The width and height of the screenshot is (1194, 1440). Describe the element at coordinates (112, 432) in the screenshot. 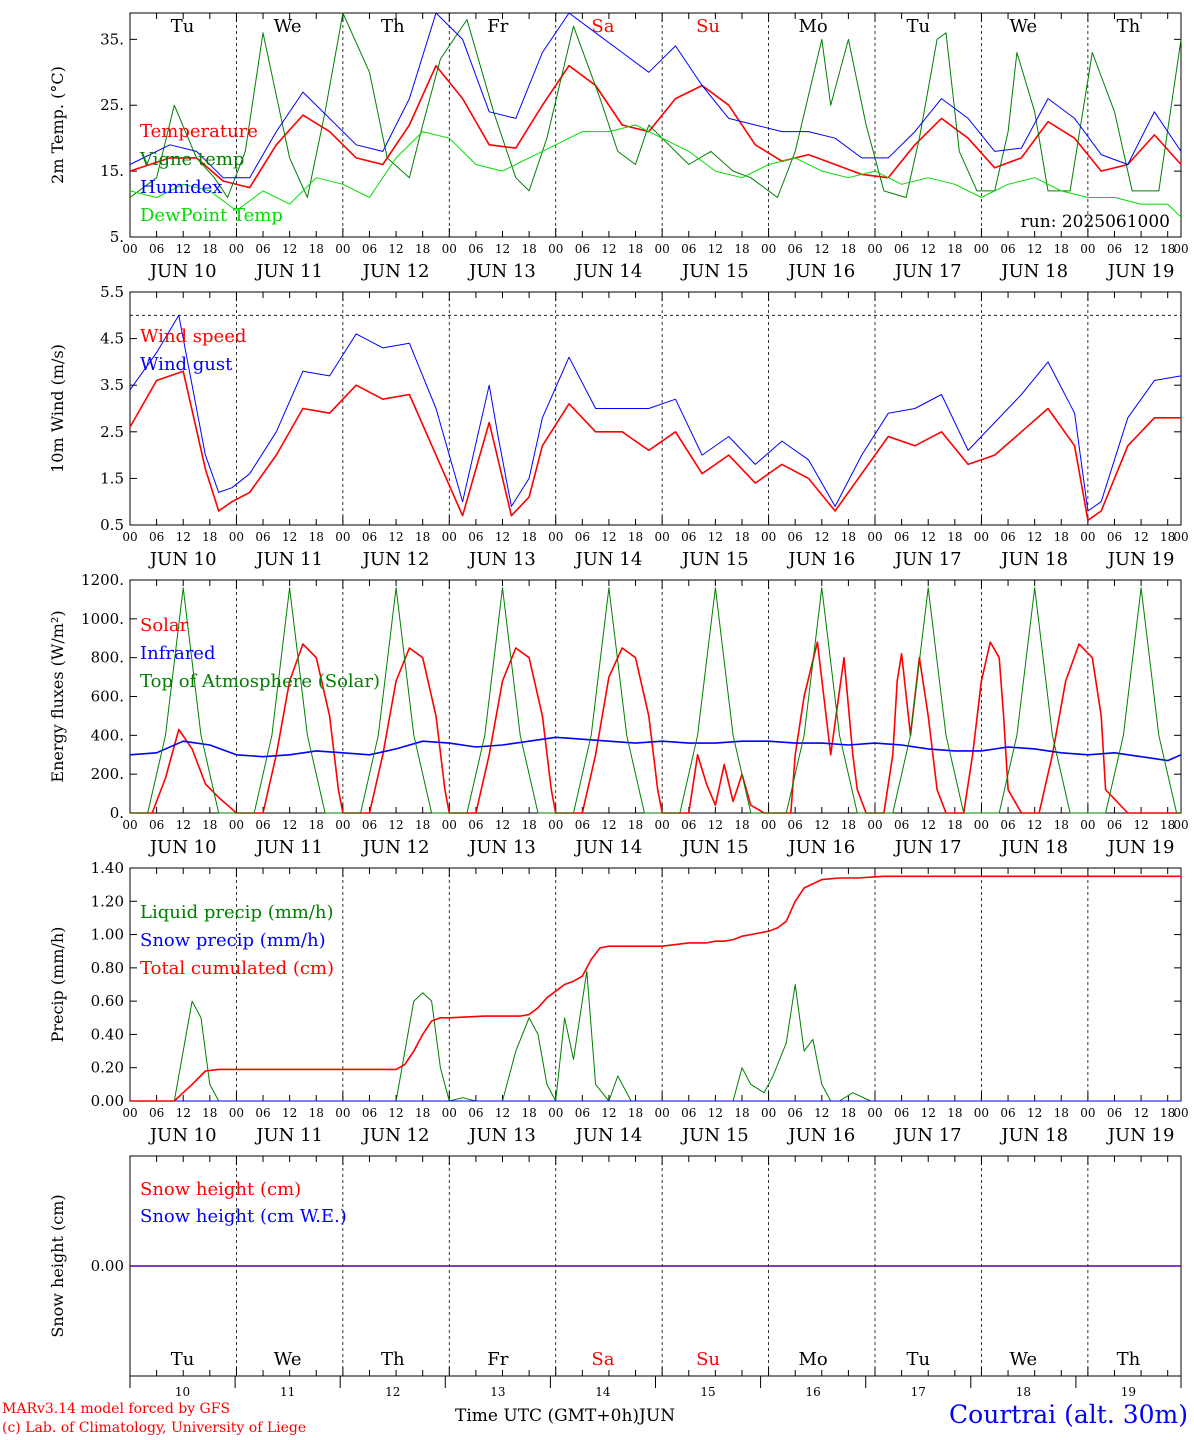

I see `y-tick-label: 2.5` at that location.